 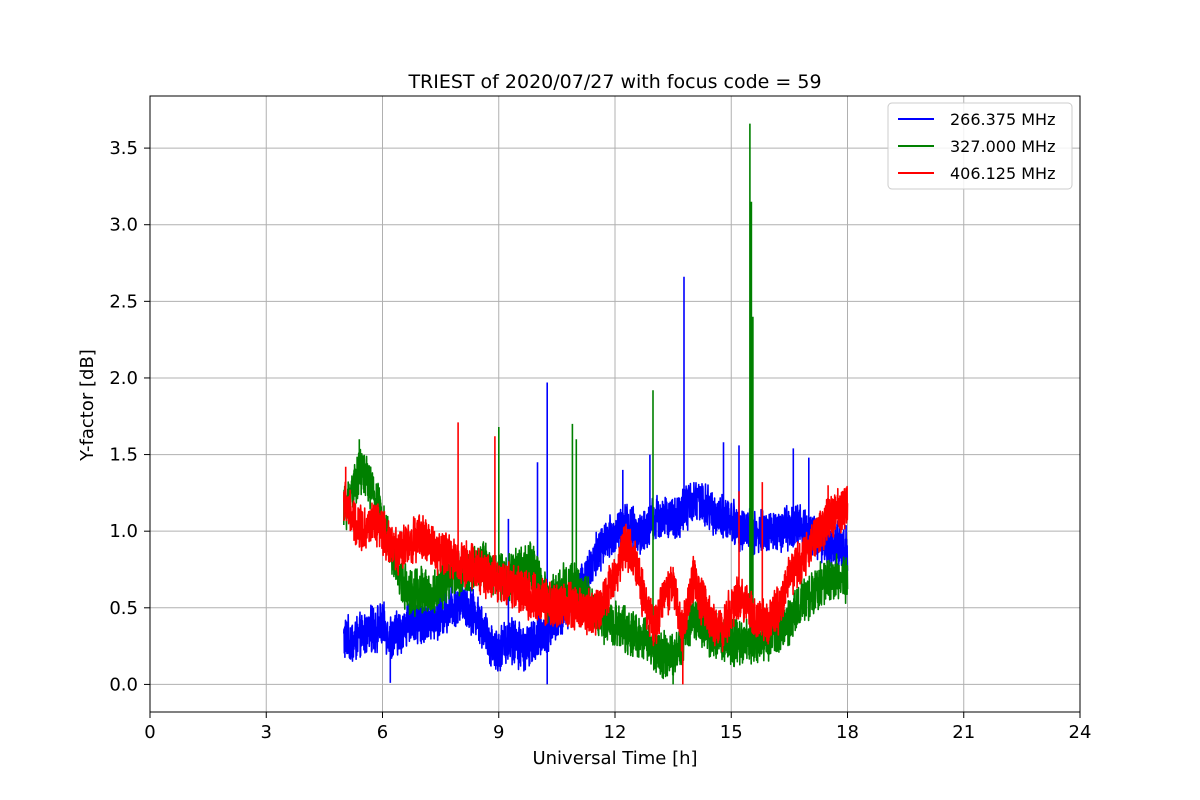 What do you see at coordinates (123, 301) in the screenshot?
I see `y-tick-label: 2.5` at bounding box center [123, 301].